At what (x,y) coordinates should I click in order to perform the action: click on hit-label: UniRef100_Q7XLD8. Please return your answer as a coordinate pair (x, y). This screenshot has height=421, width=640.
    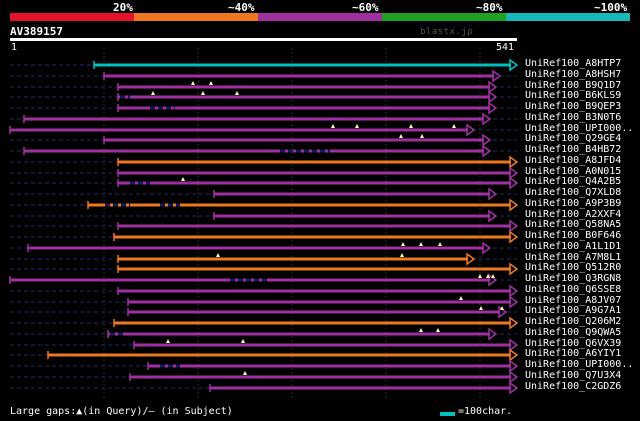
    Looking at the image, I should click on (573, 192).